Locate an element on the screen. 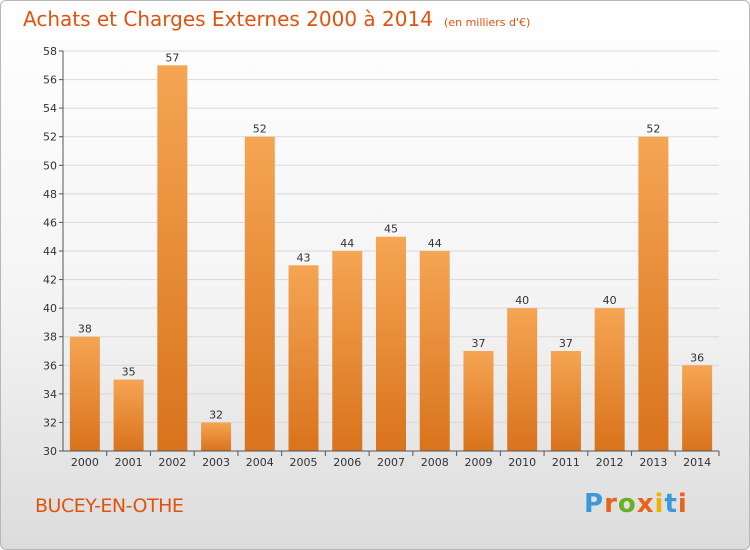 This screenshot has height=550, width=750. commune-name: BUCEY-EN-OTHE is located at coordinates (109, 506).